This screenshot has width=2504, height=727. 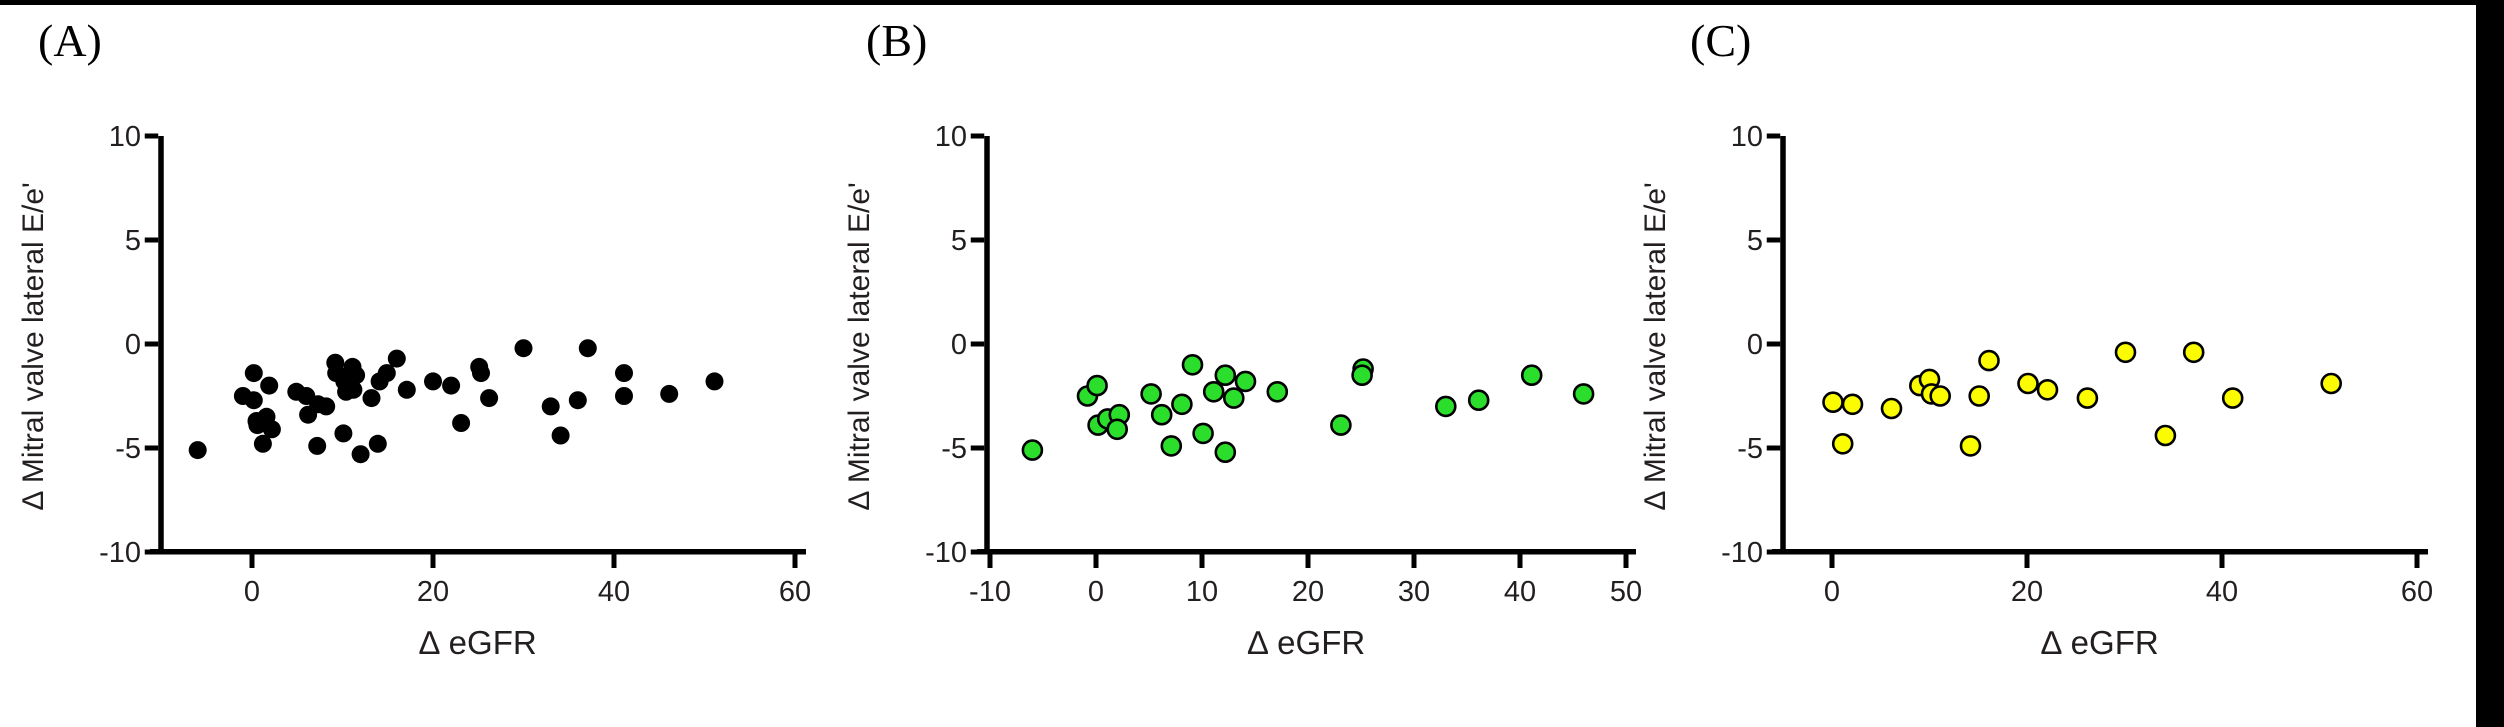 I want to click on x-tick-label: 30, so click(x=1414, y=592).